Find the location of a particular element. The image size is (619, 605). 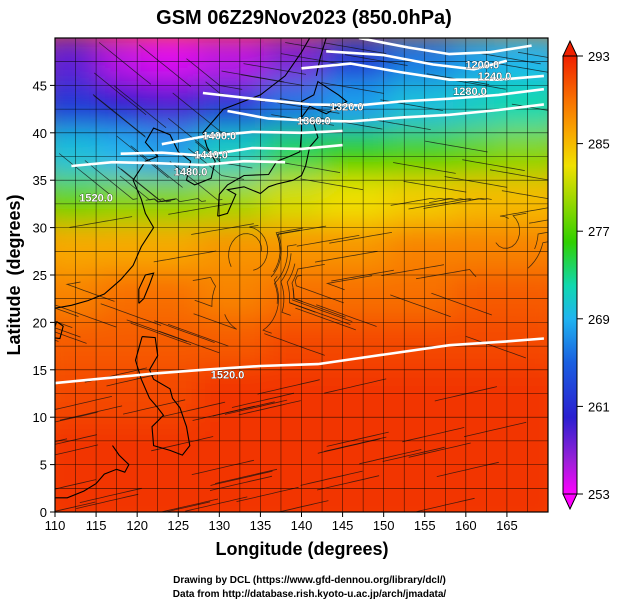

colorbar-fill is located at coordinates (570, 275).